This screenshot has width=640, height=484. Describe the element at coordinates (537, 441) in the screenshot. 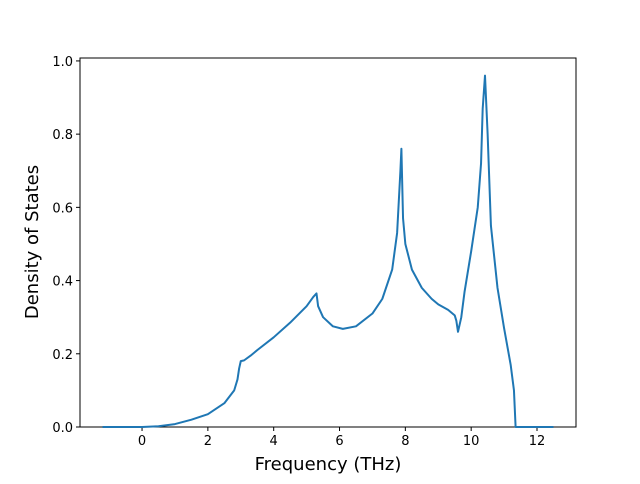

I see `x-tick-label: 12` at that location.